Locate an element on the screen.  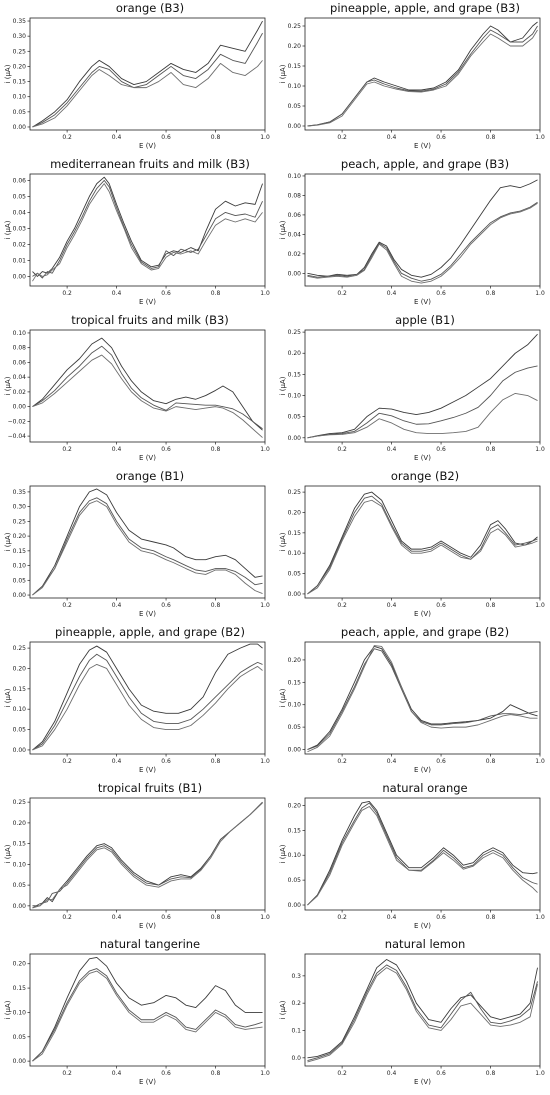
chart-title: apple (B1) is located at coordinates (425, 320).